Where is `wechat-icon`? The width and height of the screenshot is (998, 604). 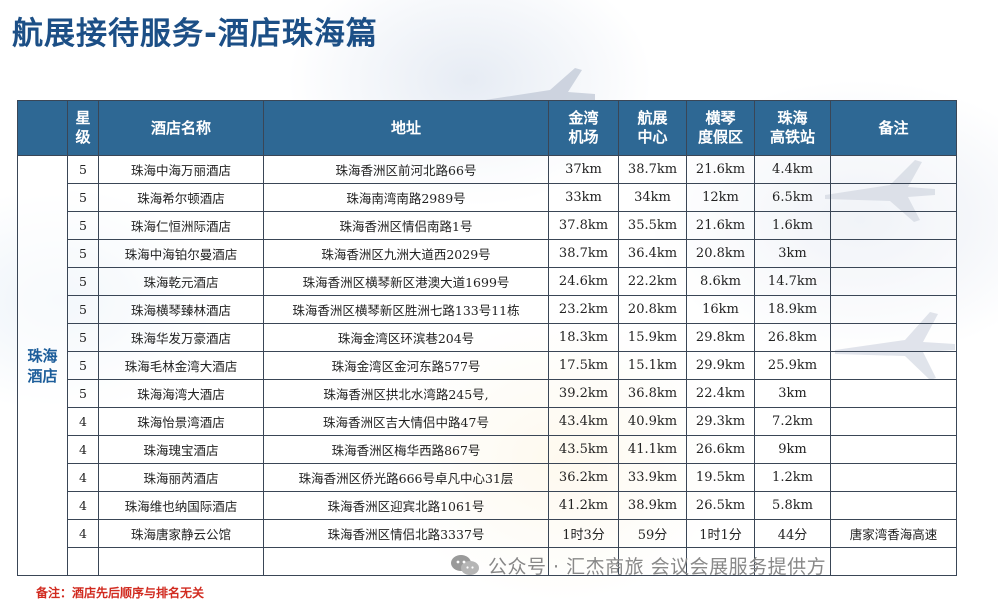 wechat-icon is located at coordinates (465, 565).